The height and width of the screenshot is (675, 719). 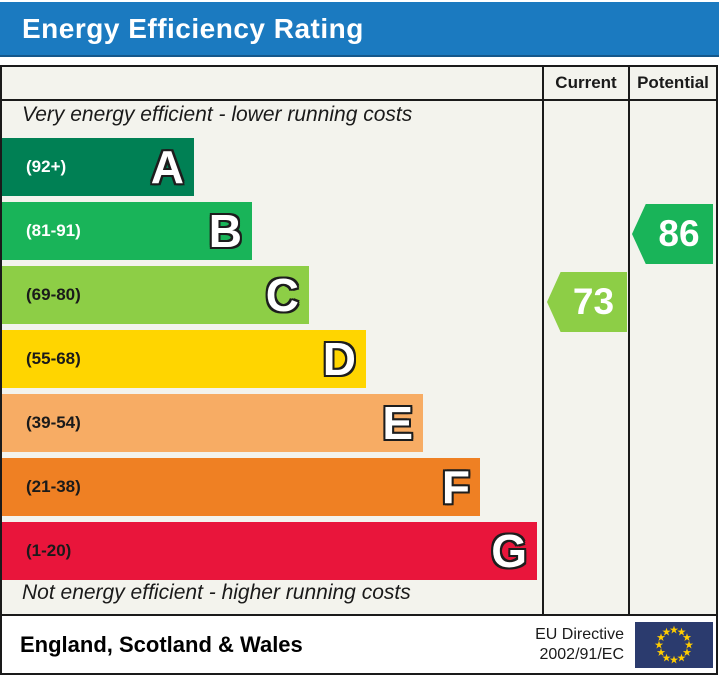 I want to click on region-label: England, Scotland & Wales, so click(x=161, y=644).